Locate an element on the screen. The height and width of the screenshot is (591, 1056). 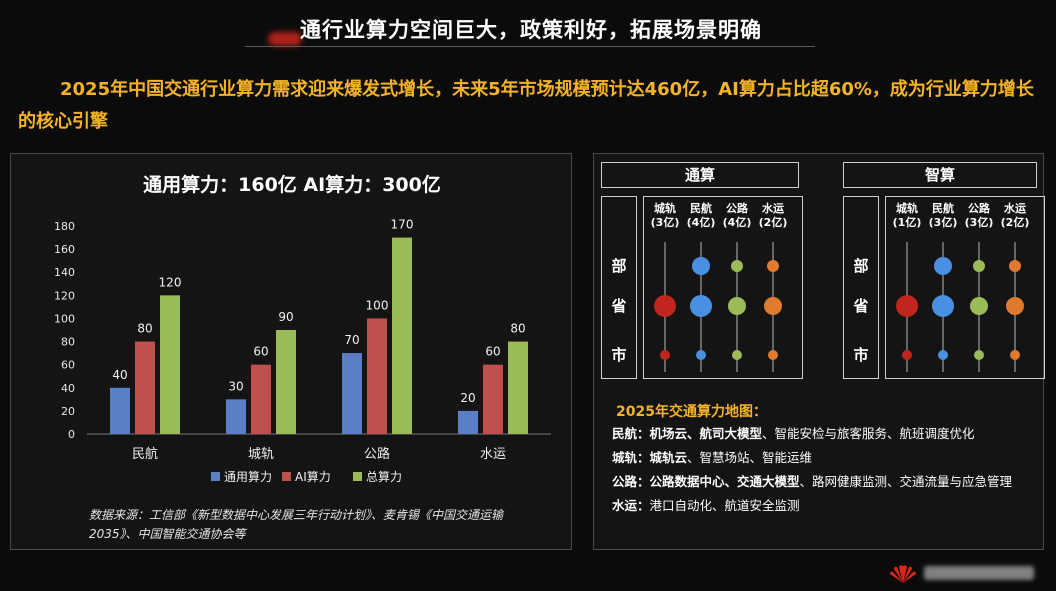
map-item-label: 民航： is located at coordinates (631, 433).